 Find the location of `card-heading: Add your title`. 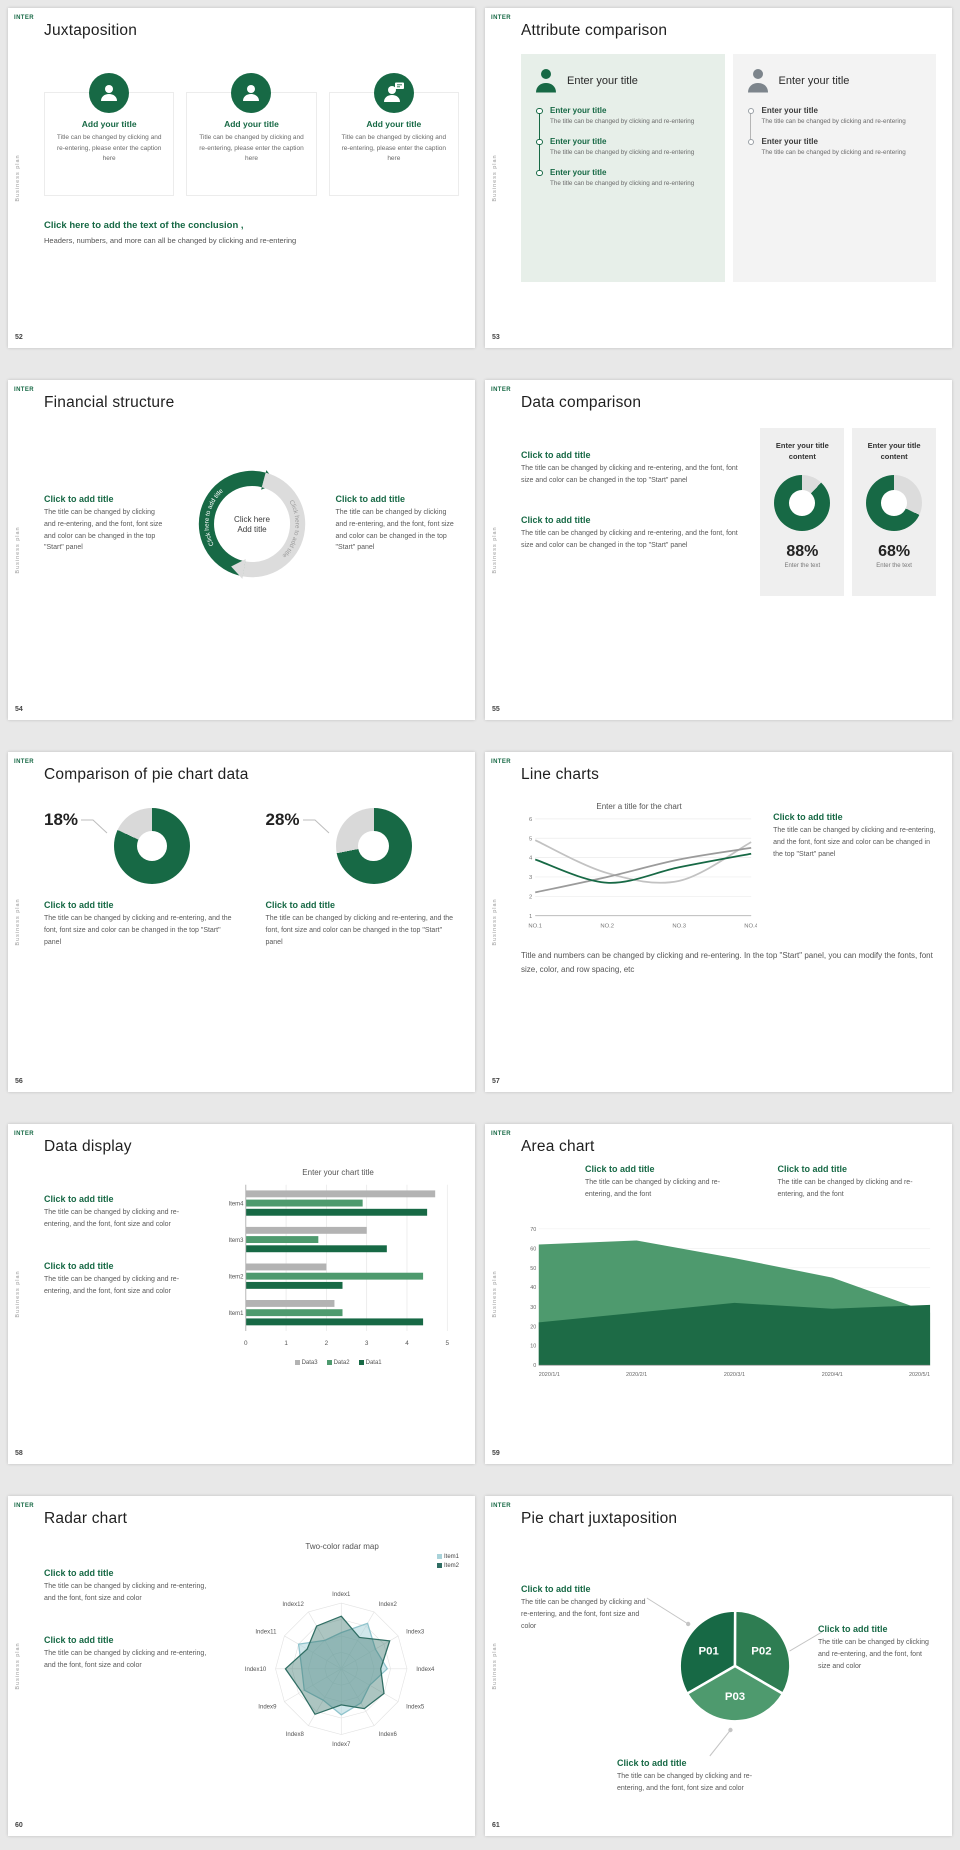

card-heading: Add your title is located at coordinates (109, 124).